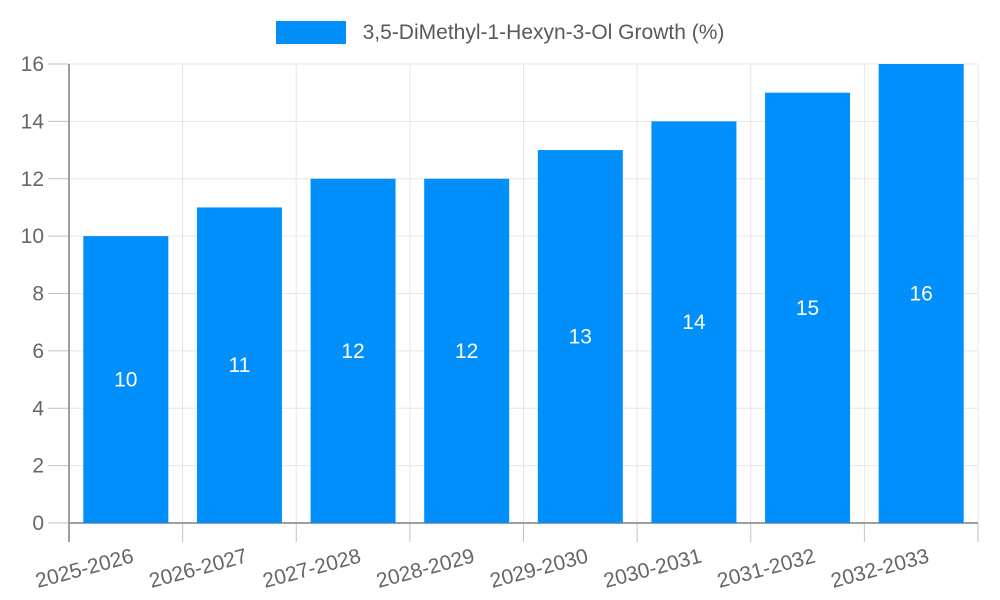 This screenshot has height=600, width=1000. Describe the element at coordinates (543, 32) in the screenshot. I see `legend-label: 3,5-DiMethyl-1-Hexyn-3-Ol Growth (%)` at that location.